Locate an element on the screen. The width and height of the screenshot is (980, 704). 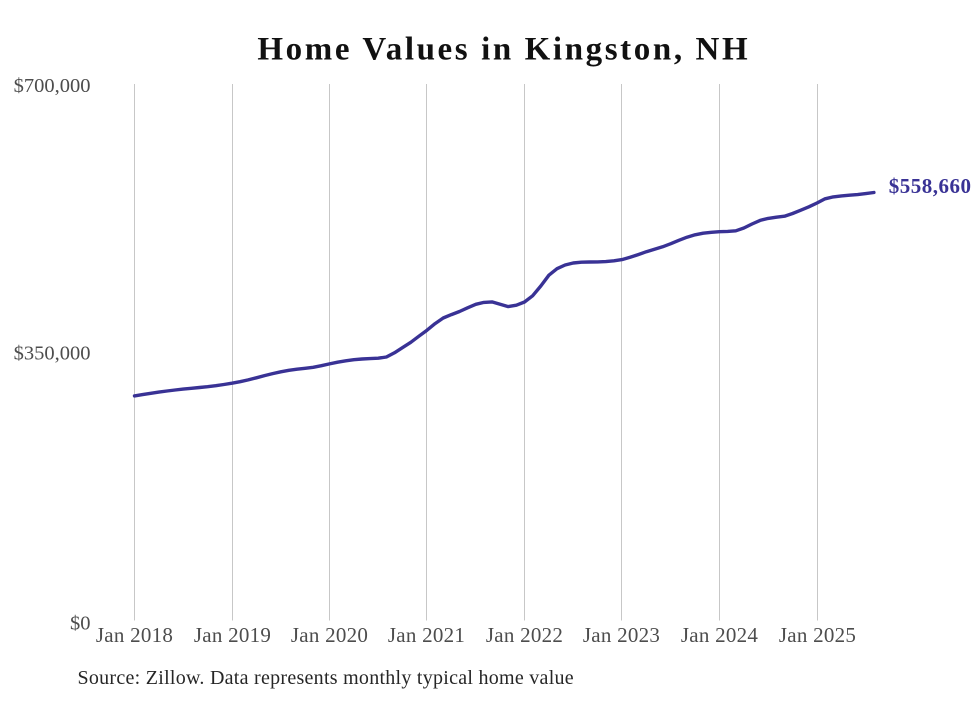
svg-text: Home Values in Kingston, NH is located at coordinates (503, 49).